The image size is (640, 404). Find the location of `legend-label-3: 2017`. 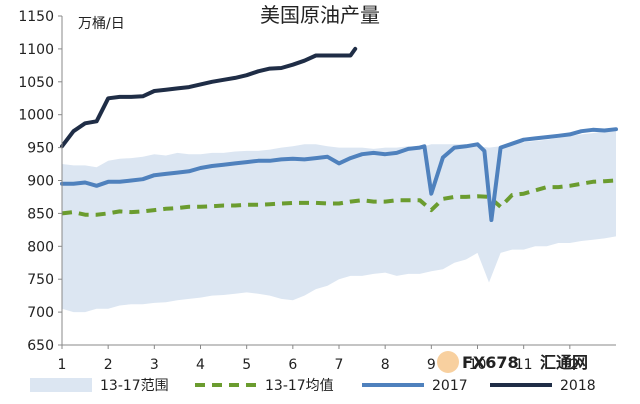

legend-label-3: 2017 is located at coordinates (450, 386).